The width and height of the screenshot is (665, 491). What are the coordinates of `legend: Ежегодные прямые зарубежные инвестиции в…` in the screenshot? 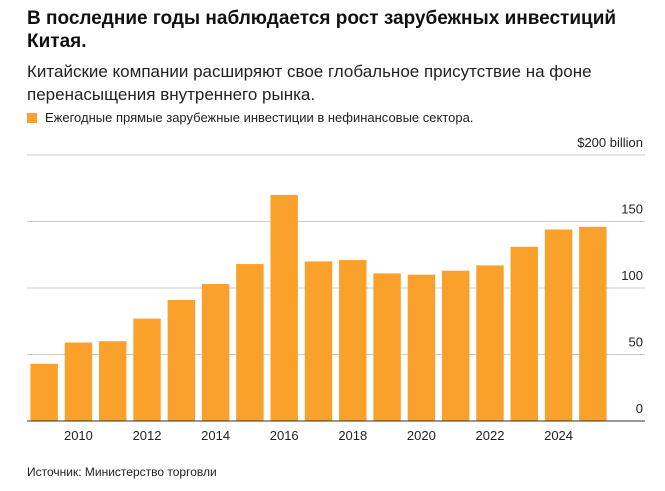 It's located at (250, 117).